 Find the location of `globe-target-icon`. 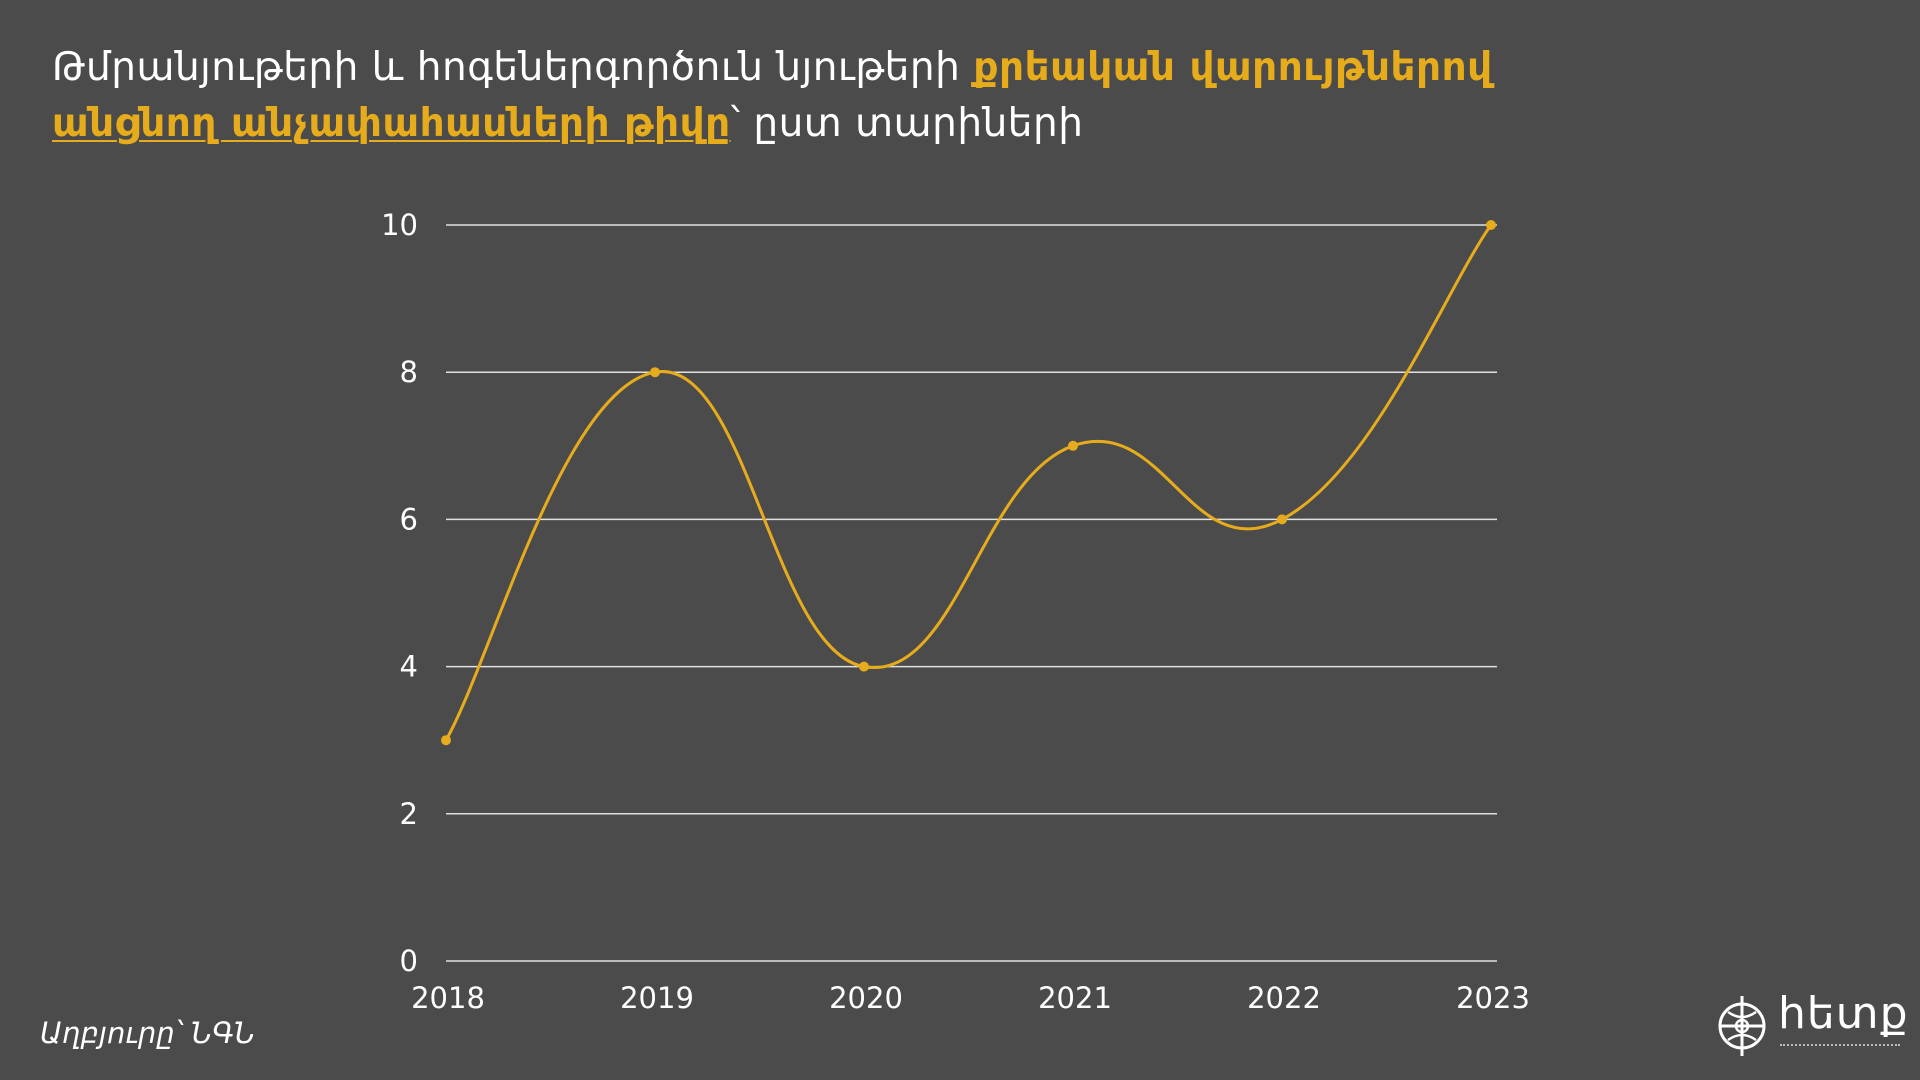

globe-target-icon is located at coordinates (1742, 1026).